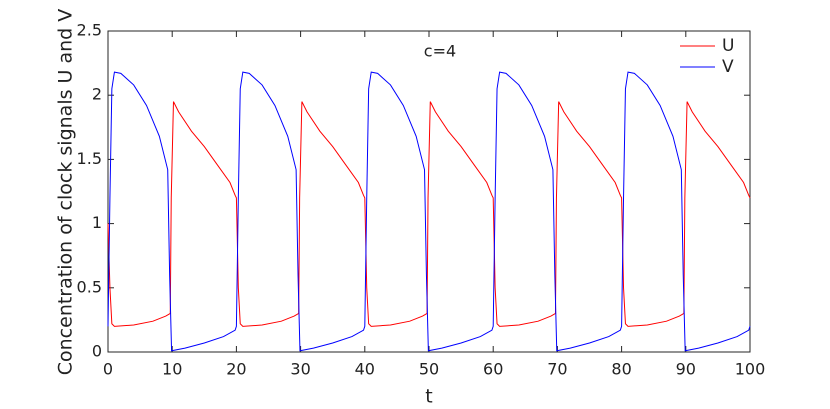  What do you see at coordinates (686, 369) in the screenshot?
I see `x-tick-label: 90` at bounding box center [686, 369].